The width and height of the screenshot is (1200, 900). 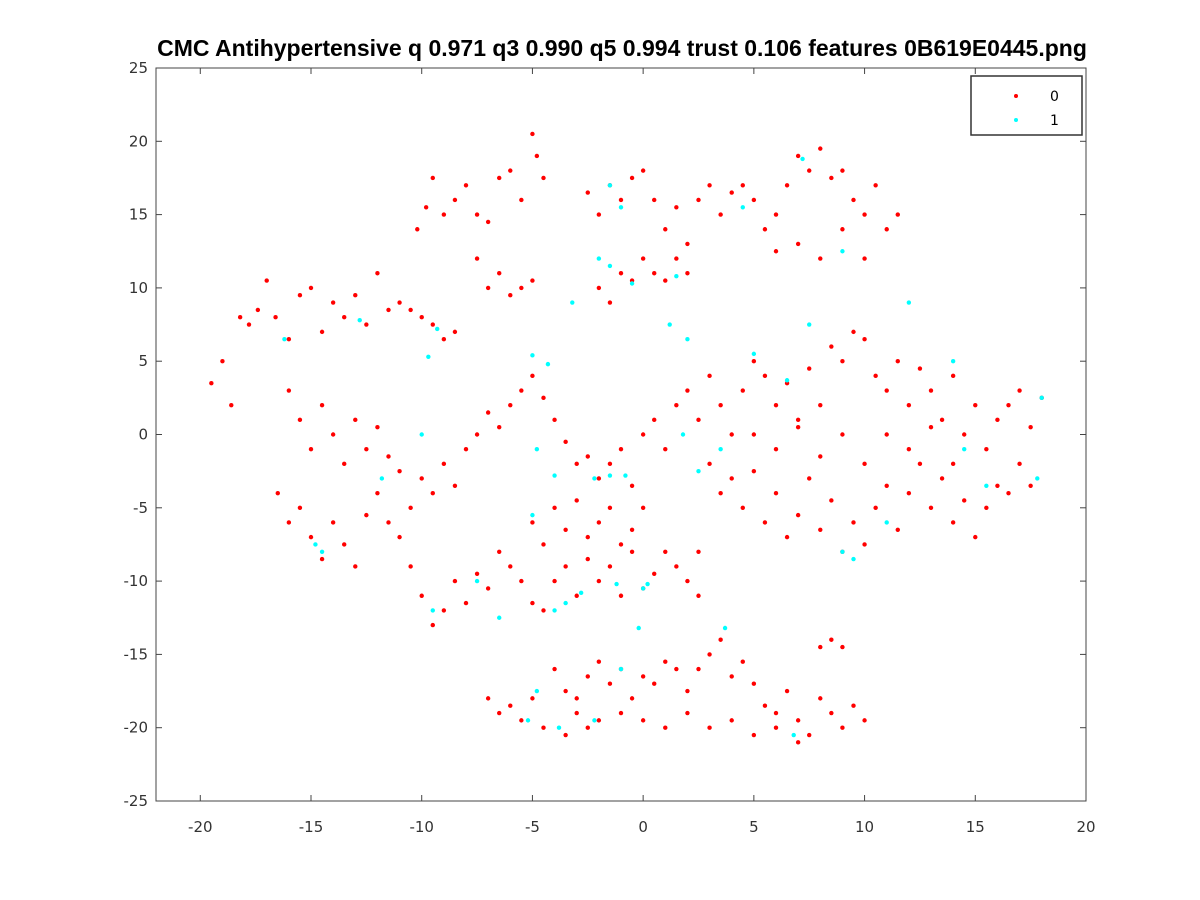 What do you see at coordinates (864, 827) in the screenshot?
I see `x-tick-label: 10` at bounding box center [864, 827].